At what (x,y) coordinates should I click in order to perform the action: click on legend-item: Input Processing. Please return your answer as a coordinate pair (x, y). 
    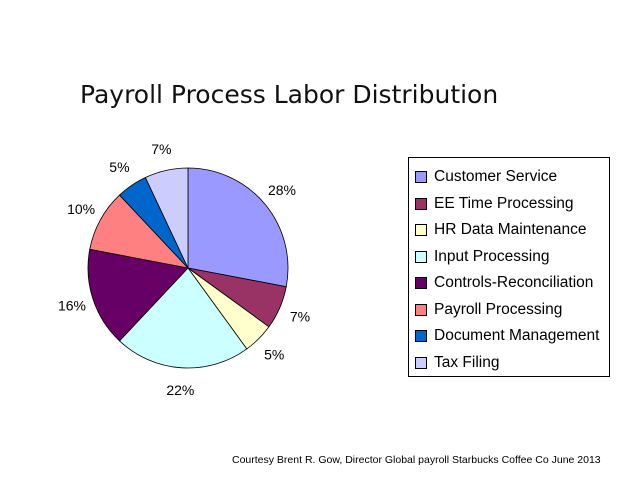
    Looking at the image, I should click on (512, 257).